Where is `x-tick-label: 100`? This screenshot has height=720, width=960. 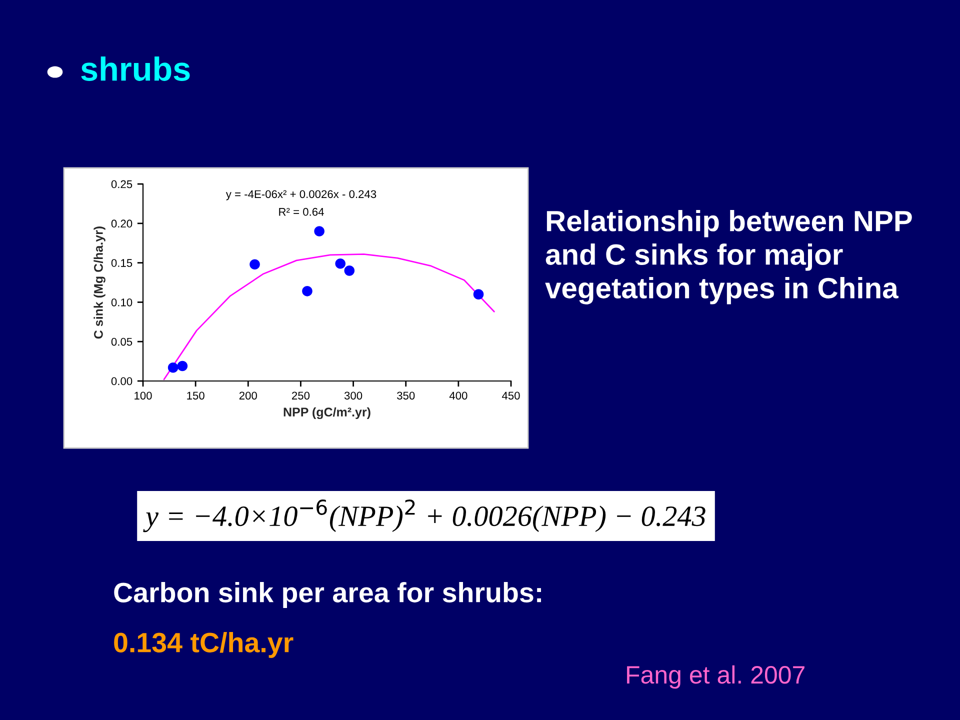
x-tick-label: 100 is located at coordinates (143, 396).